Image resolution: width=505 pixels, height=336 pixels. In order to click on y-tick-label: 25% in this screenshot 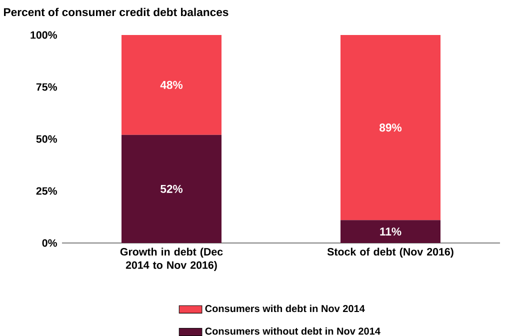, I will do `click(47, 191)`.